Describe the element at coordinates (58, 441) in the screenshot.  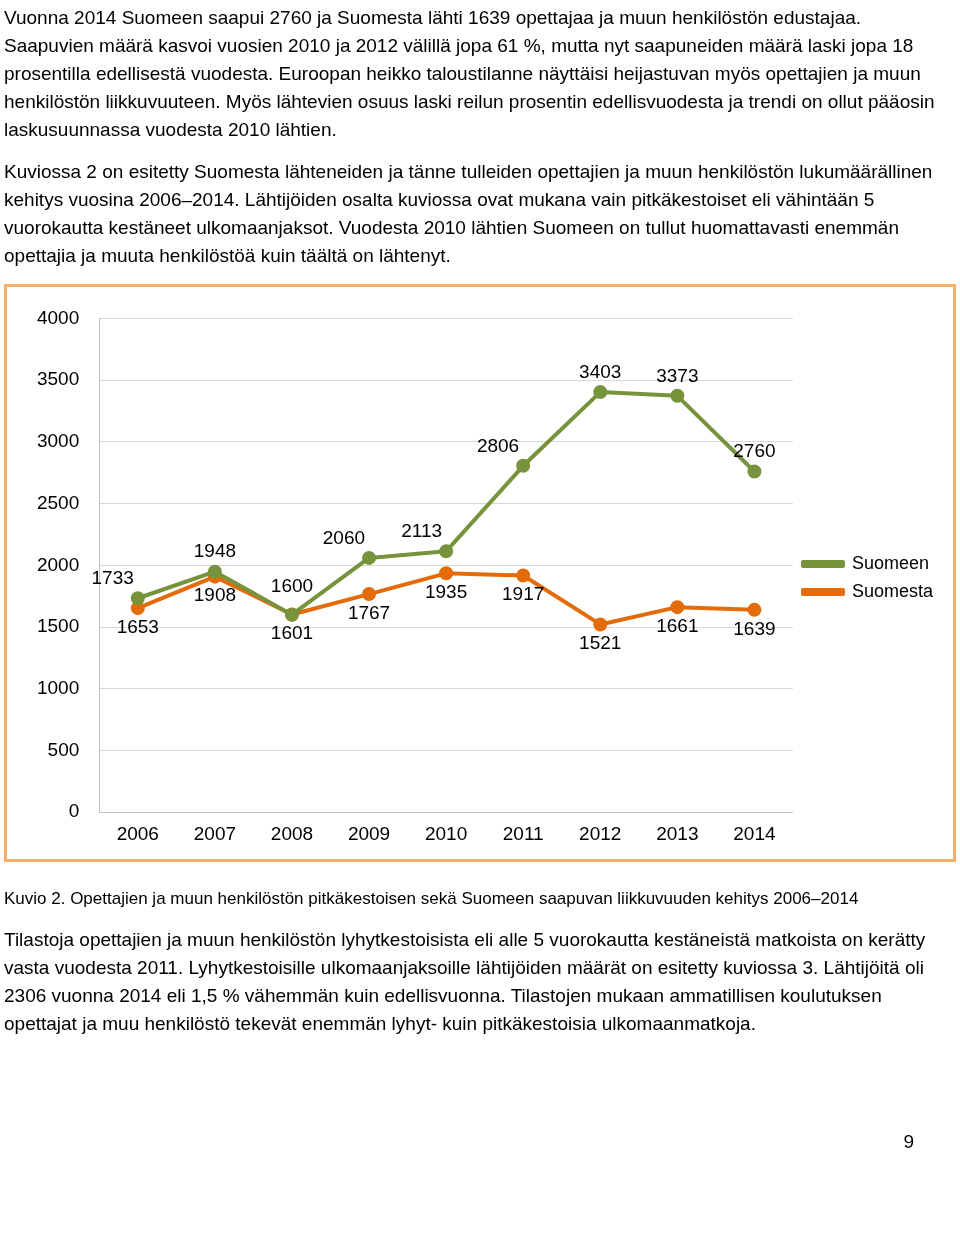
I see `y-tick-label: 3000` at that location.